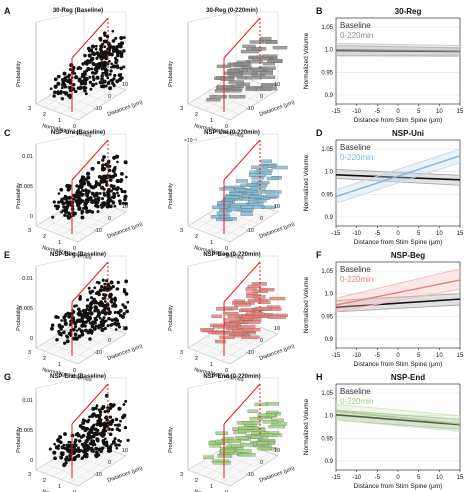 This screenshot has height=492, width=474. I want to click on title-window: NSP-Beg (0-220min), so click(231, 255).